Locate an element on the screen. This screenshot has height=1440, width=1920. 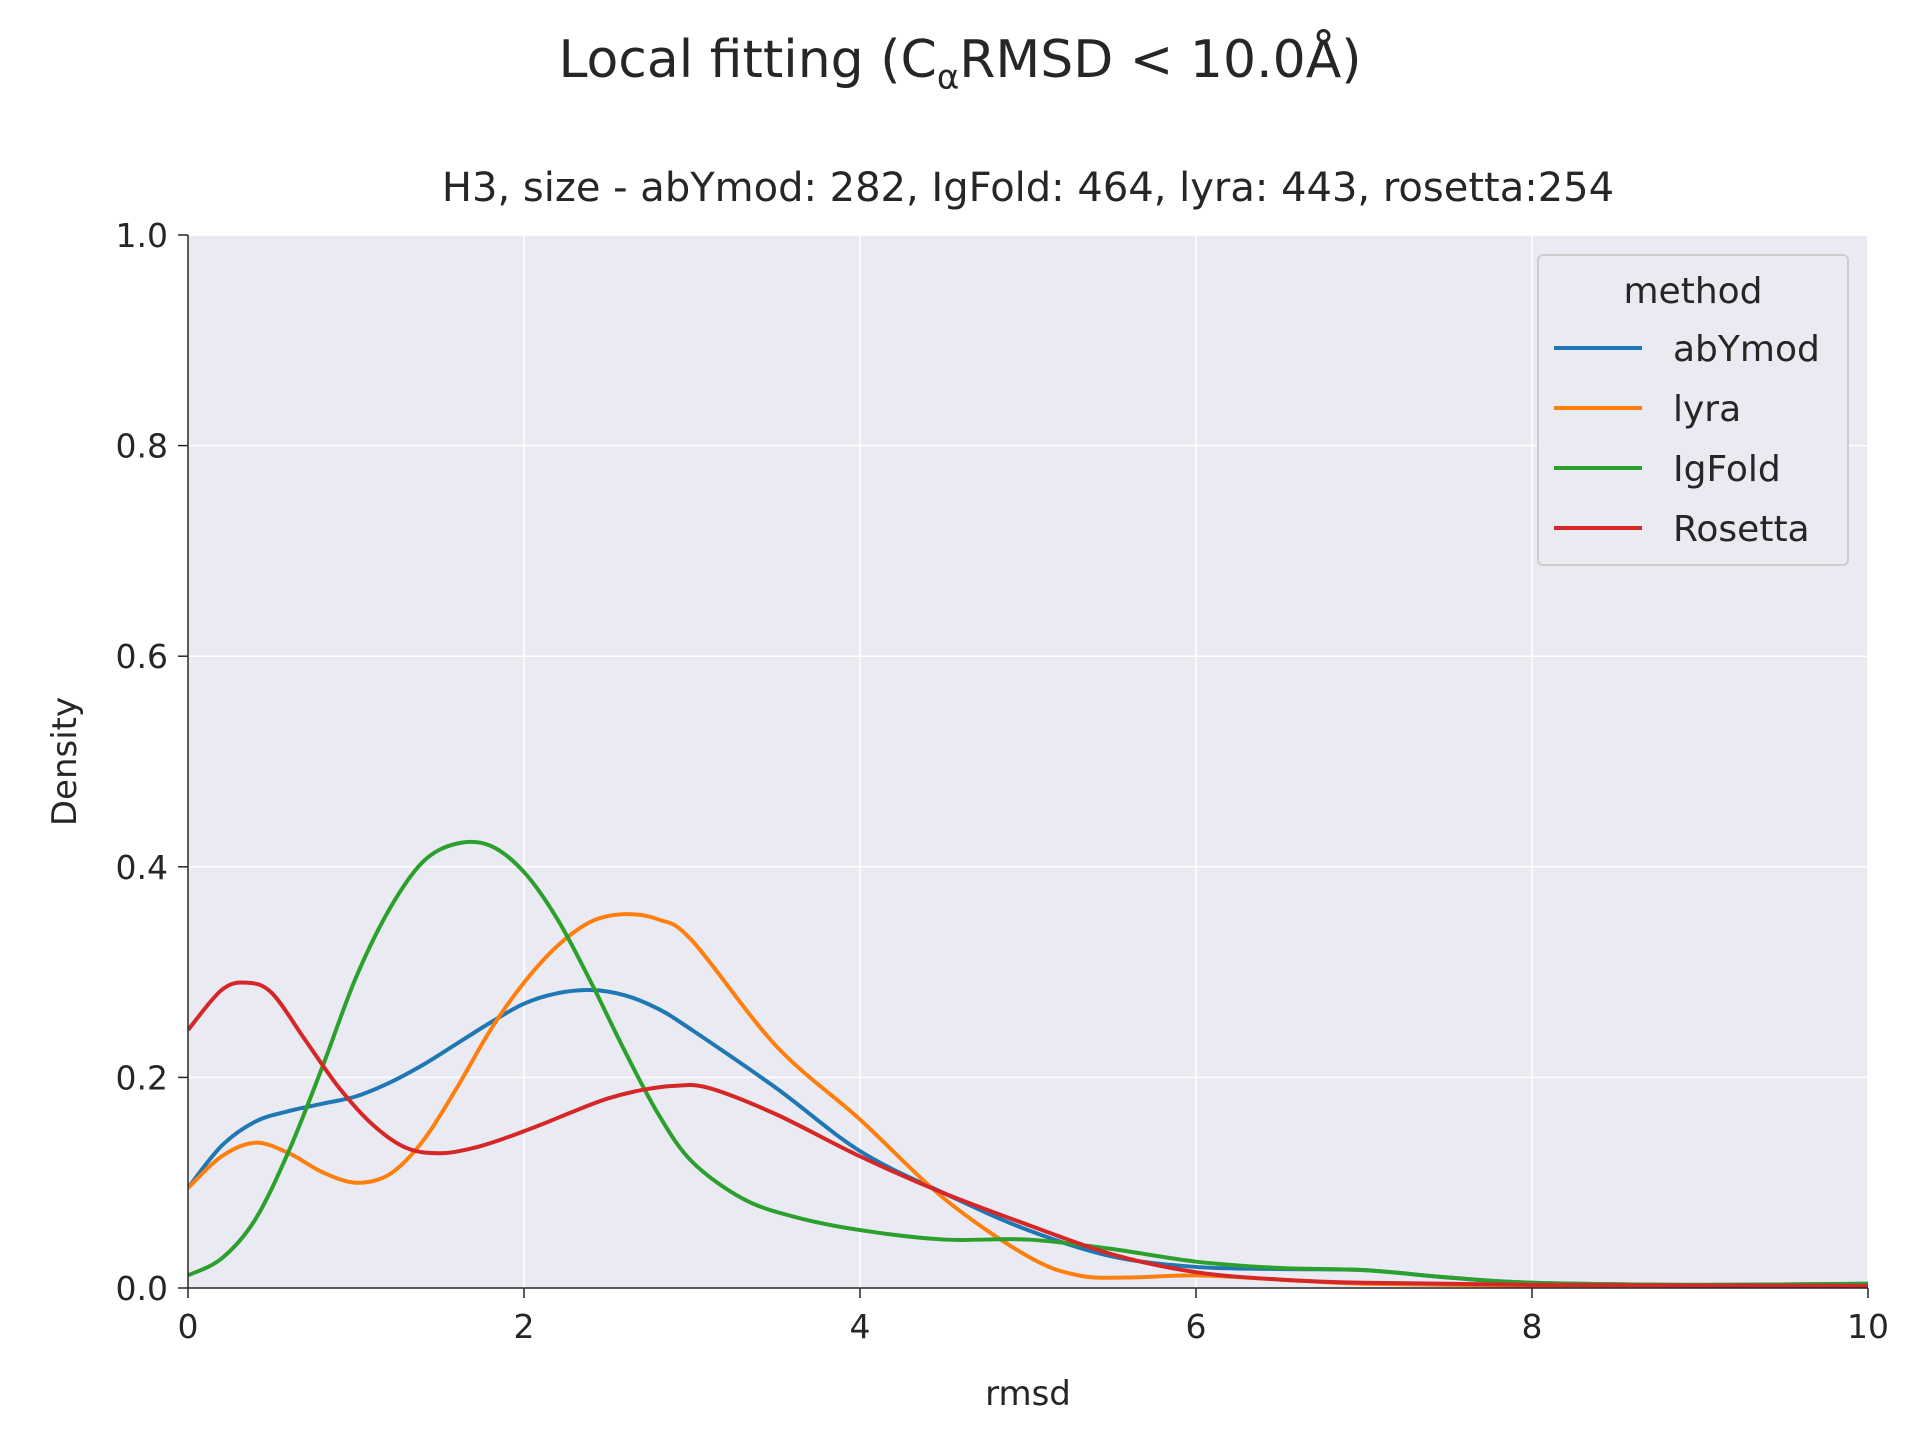
legend: method abYmod lyra IgFold Rosetta is located at coordinates (1693, 410).